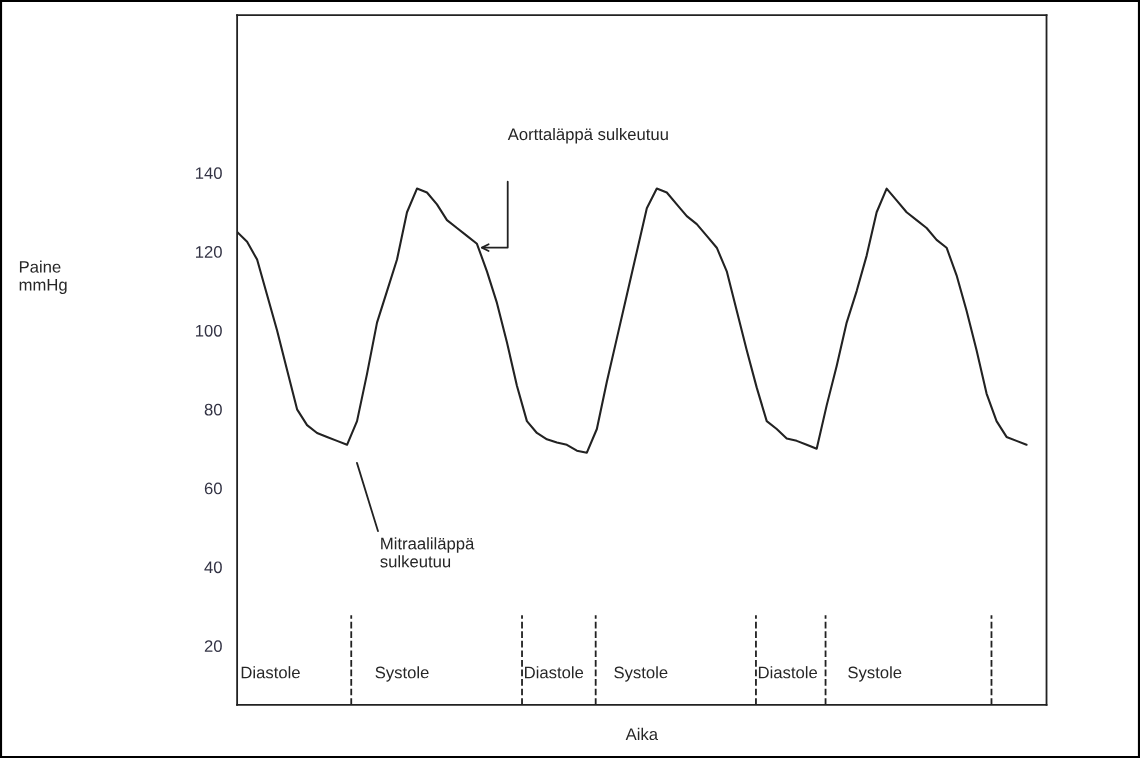  Describe the element at coordinates (213, 488) in the screenshot. I see `y-tick-label: 60` at that location.